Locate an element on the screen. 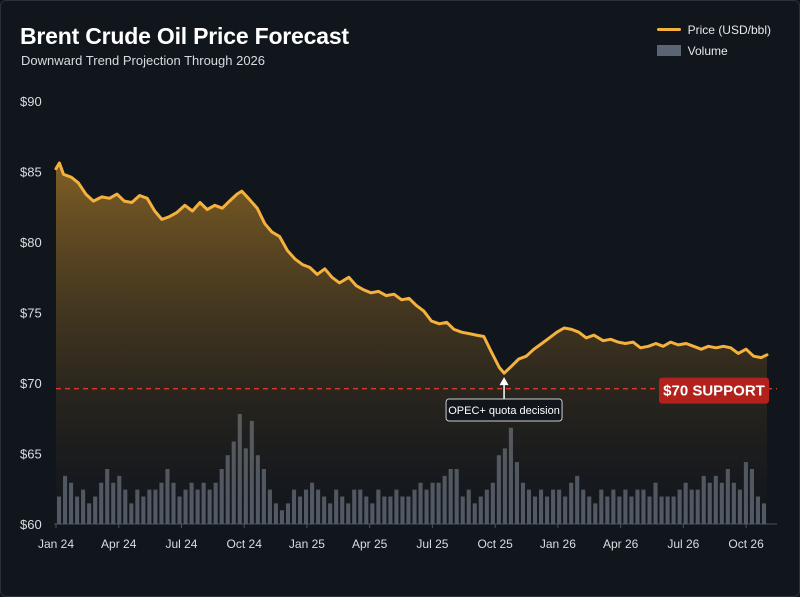 This screenshot has width=800, height=597. x-tick-label: Apr 25 is located at coordinates (370, 544).